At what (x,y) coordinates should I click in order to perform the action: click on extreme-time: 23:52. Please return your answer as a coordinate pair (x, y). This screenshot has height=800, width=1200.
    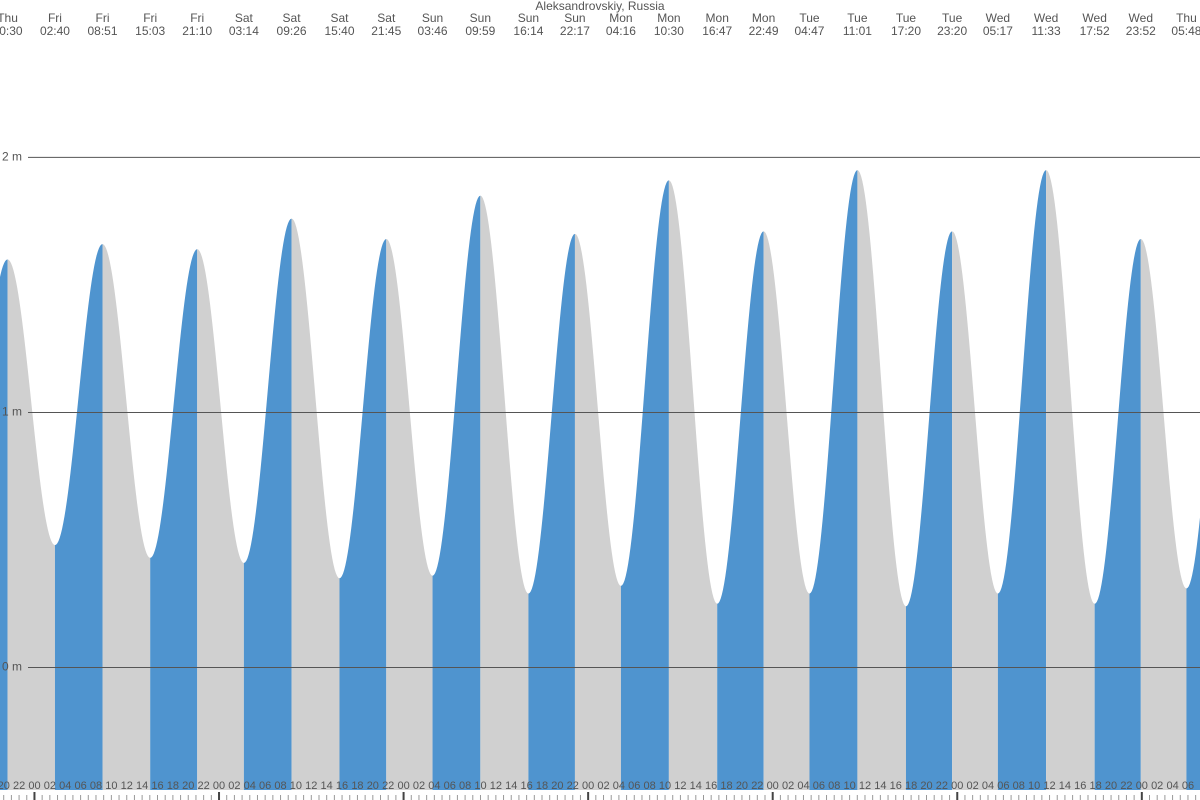
    Looking at the image, I should click on (1141, 31).